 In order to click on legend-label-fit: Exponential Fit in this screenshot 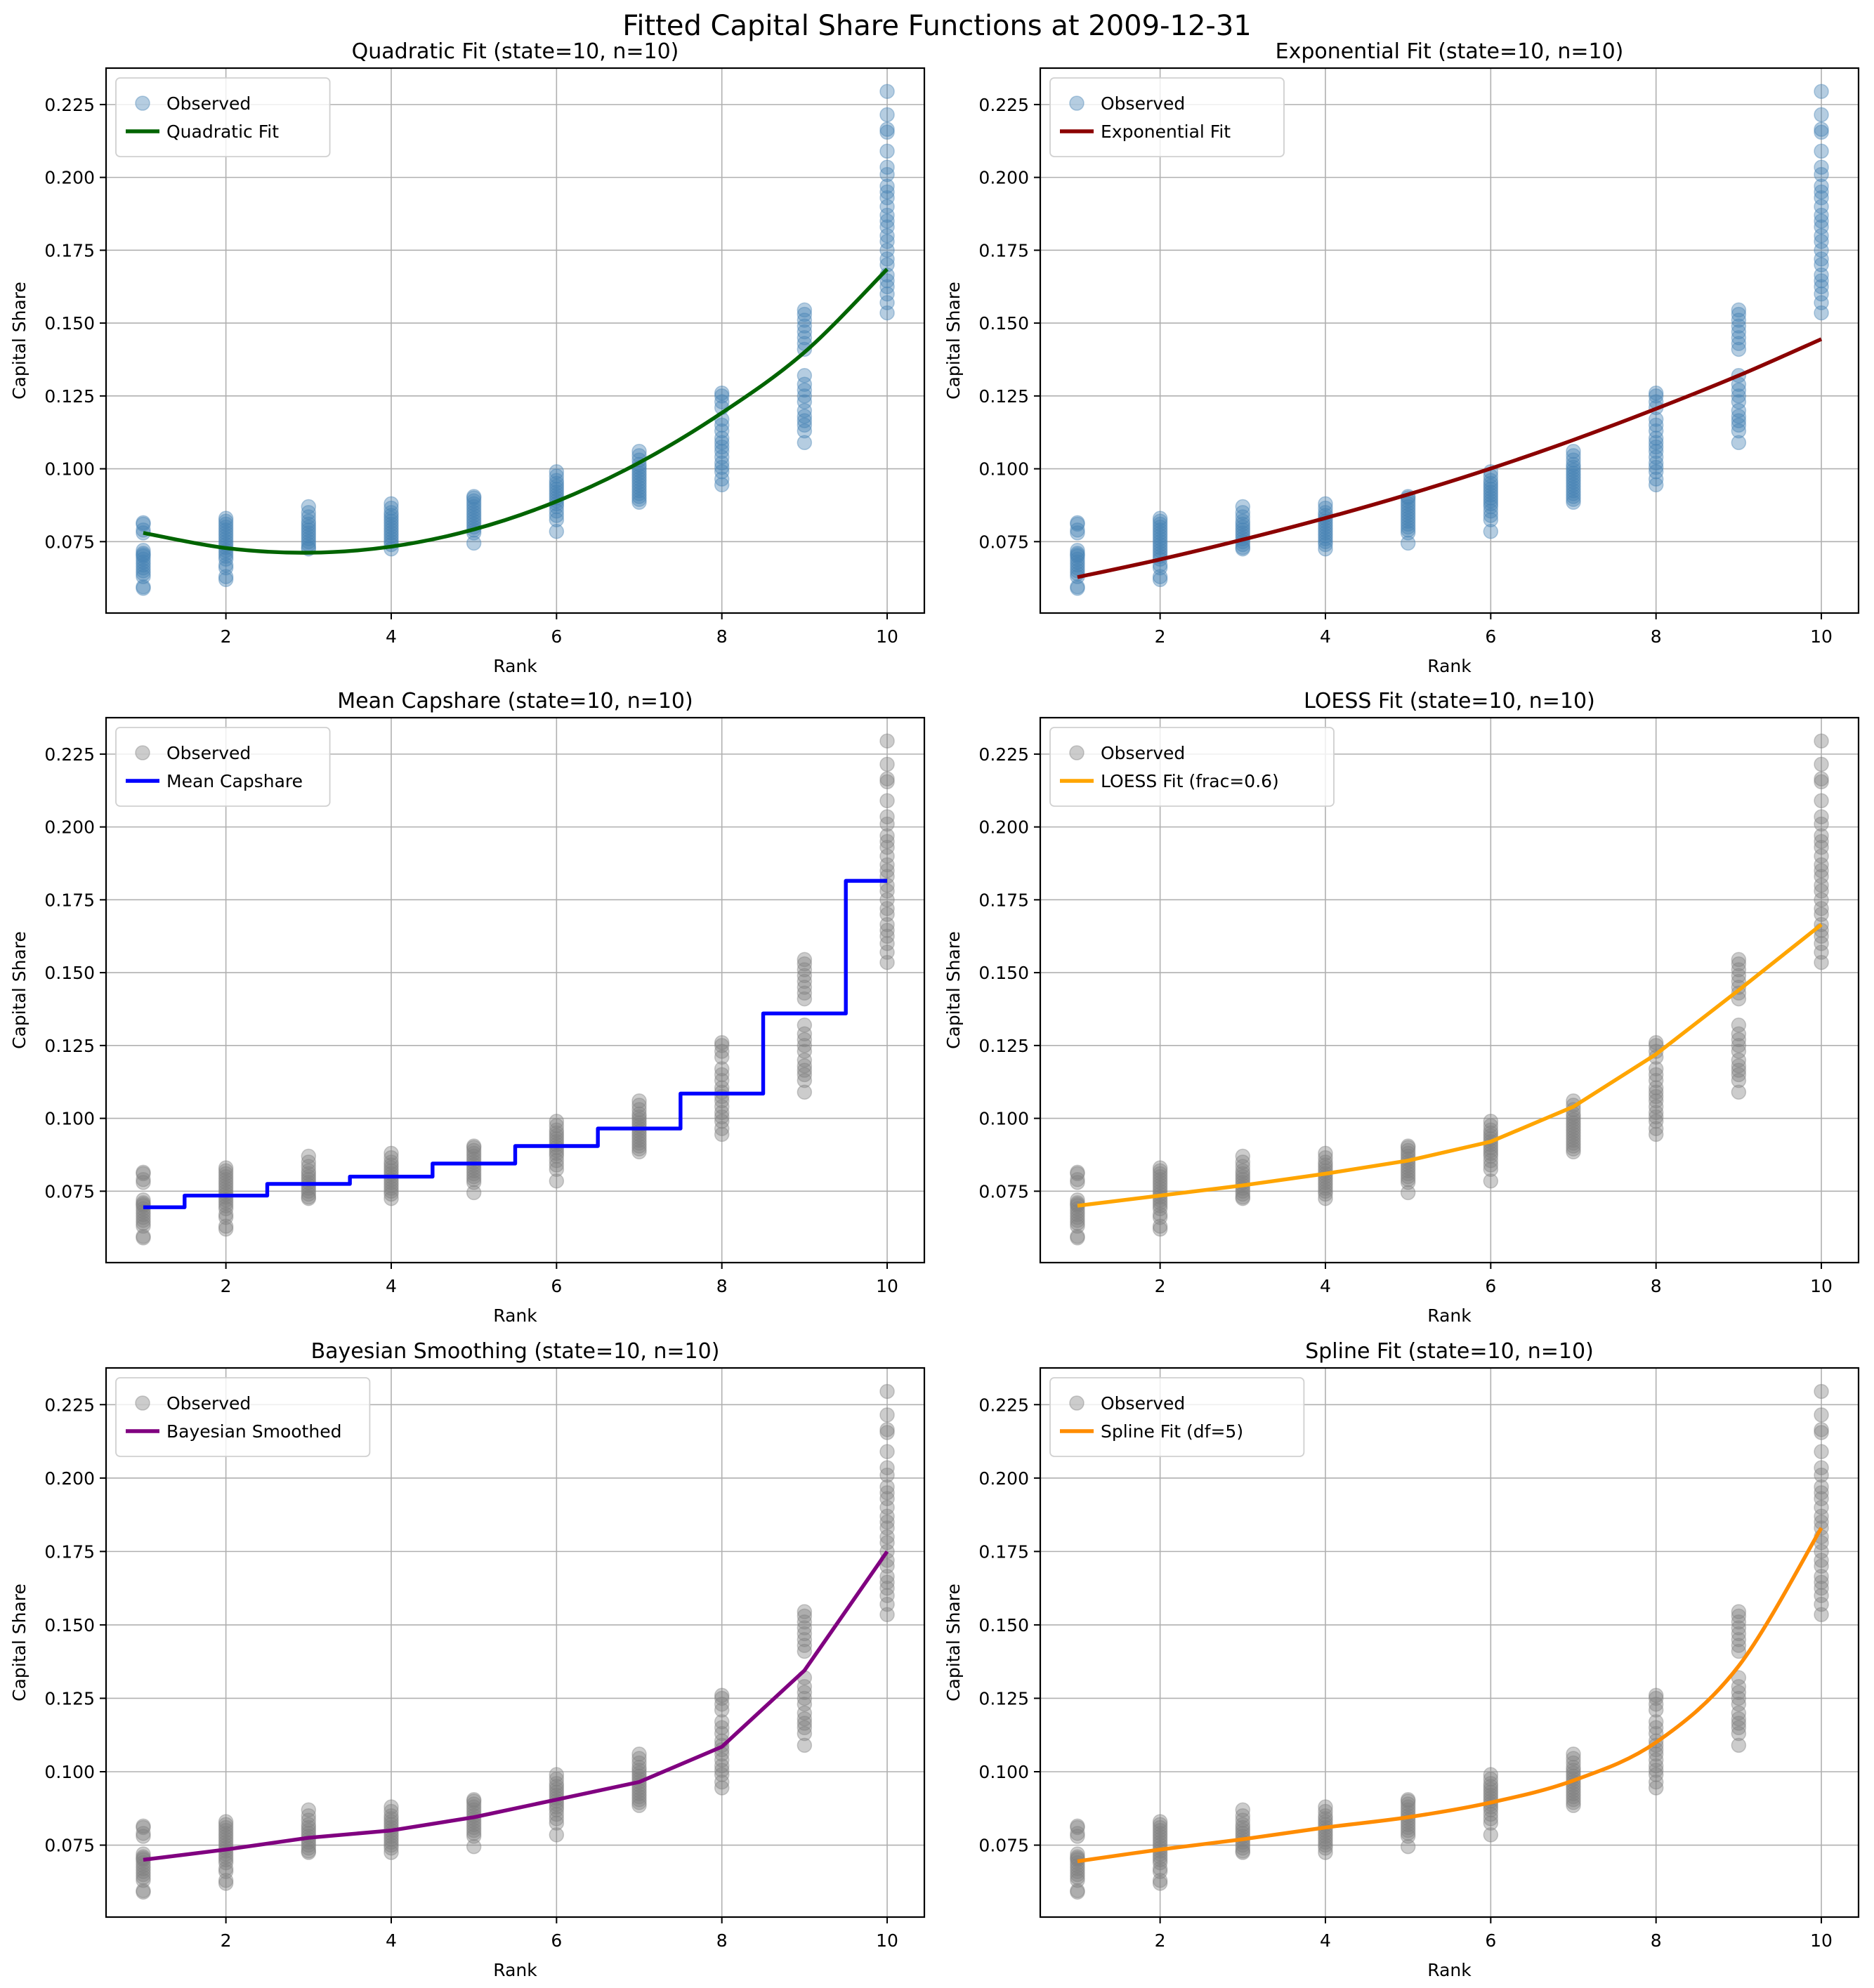, I will do `click(1166, 132)`.